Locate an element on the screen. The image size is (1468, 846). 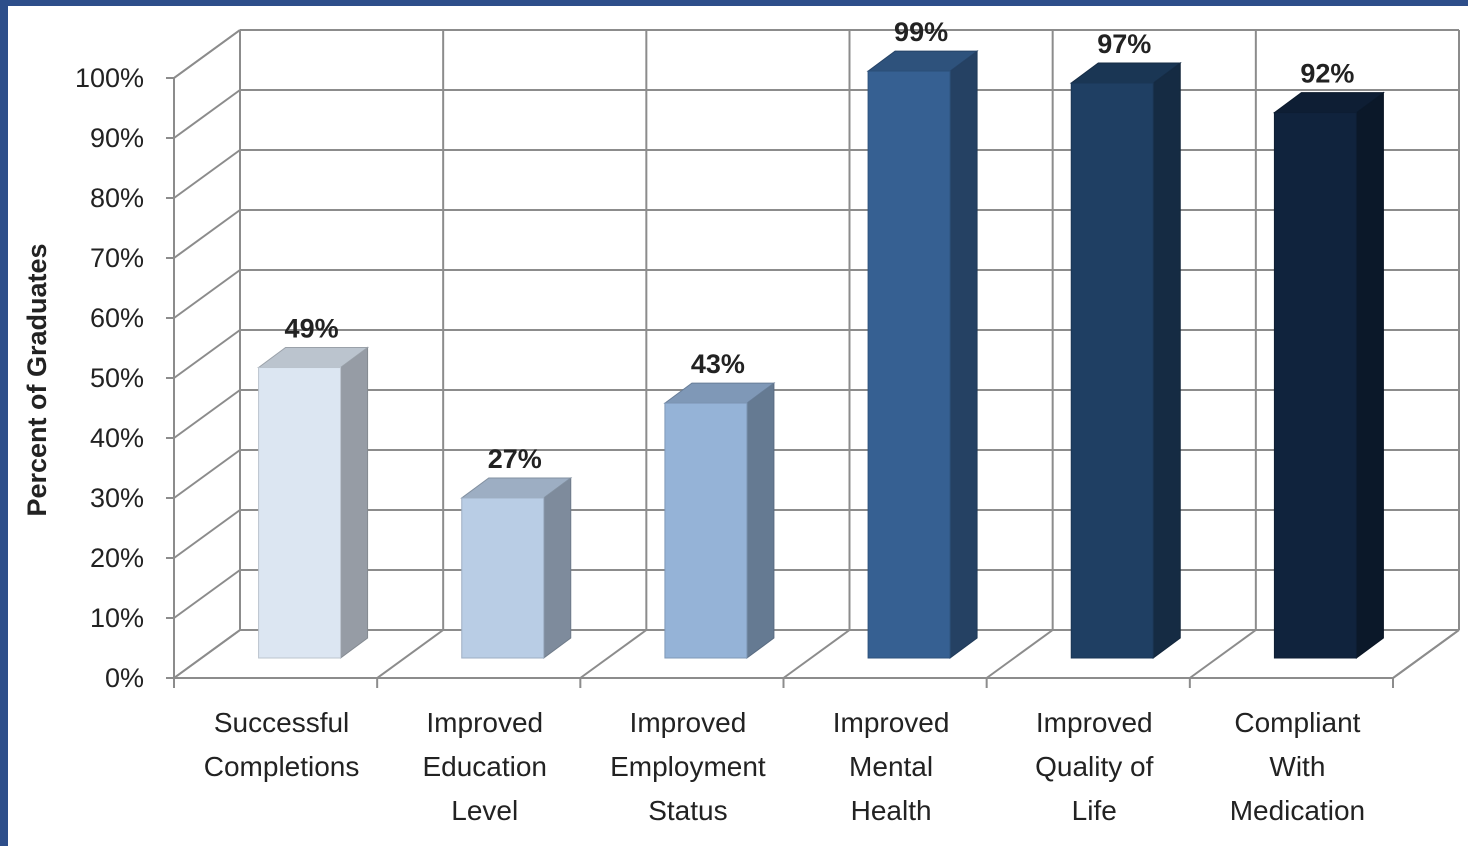
x-category-label: Improved Education Level is located at coordinates (484, 766).